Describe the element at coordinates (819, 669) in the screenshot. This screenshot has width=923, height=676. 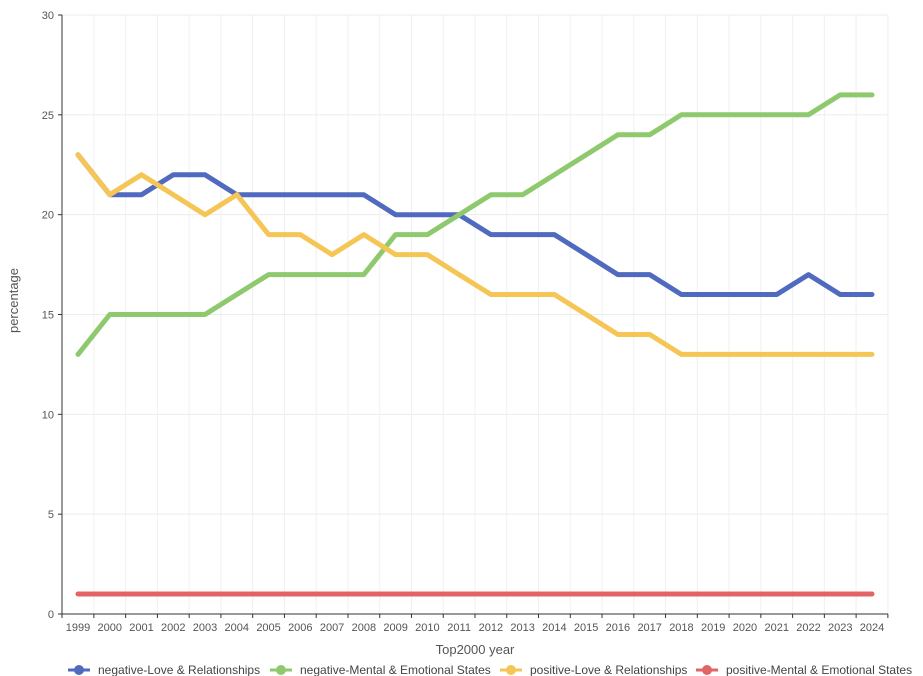
I see `legend-label: positive-Mental & Emotional States` at that location.